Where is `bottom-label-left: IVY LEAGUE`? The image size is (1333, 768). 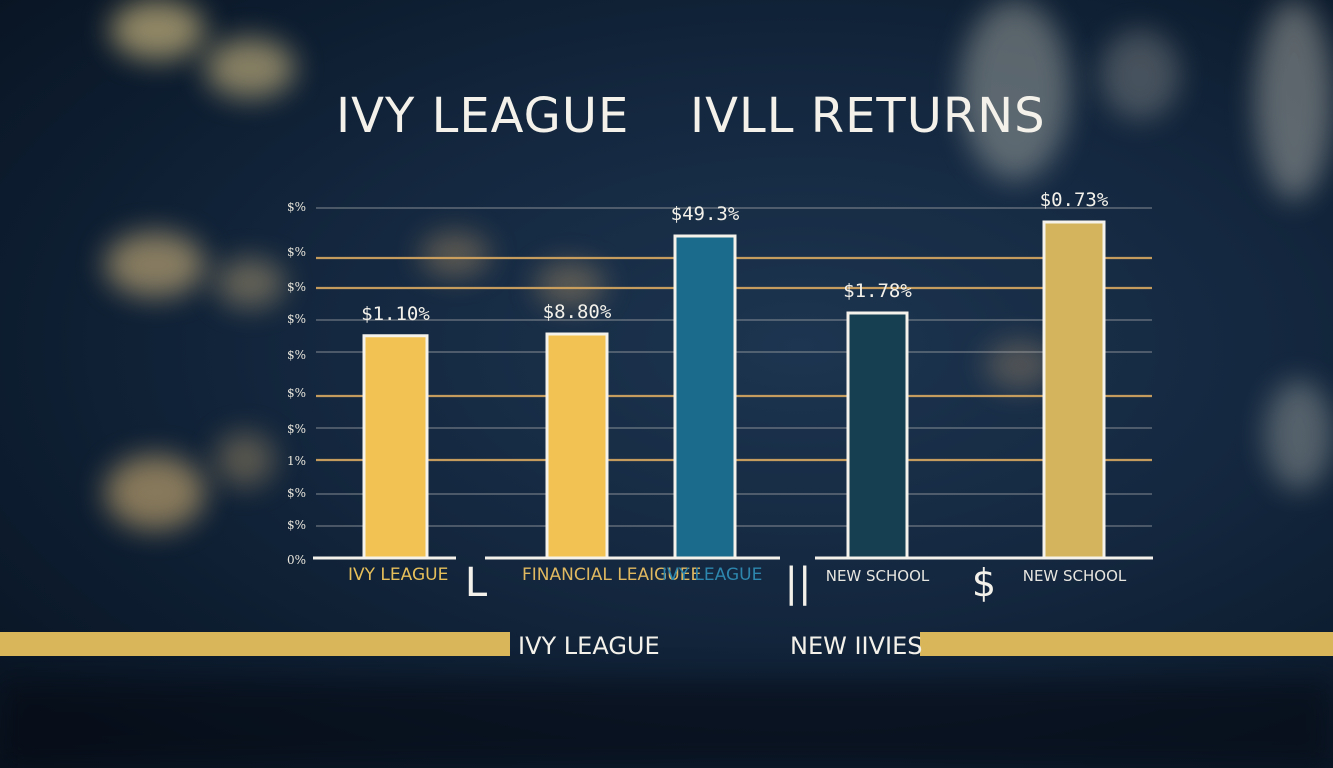
bottom-label-left: IVY LEAGUE is located at coordinates (589, 646).